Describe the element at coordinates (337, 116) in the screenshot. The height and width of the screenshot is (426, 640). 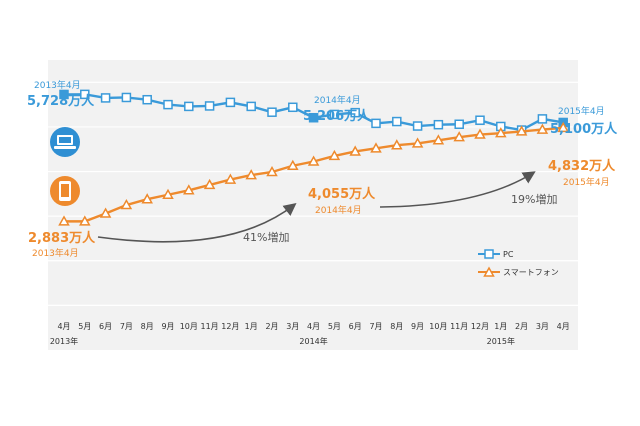
I see `pc-mid-value: 5,206万人` at that location.